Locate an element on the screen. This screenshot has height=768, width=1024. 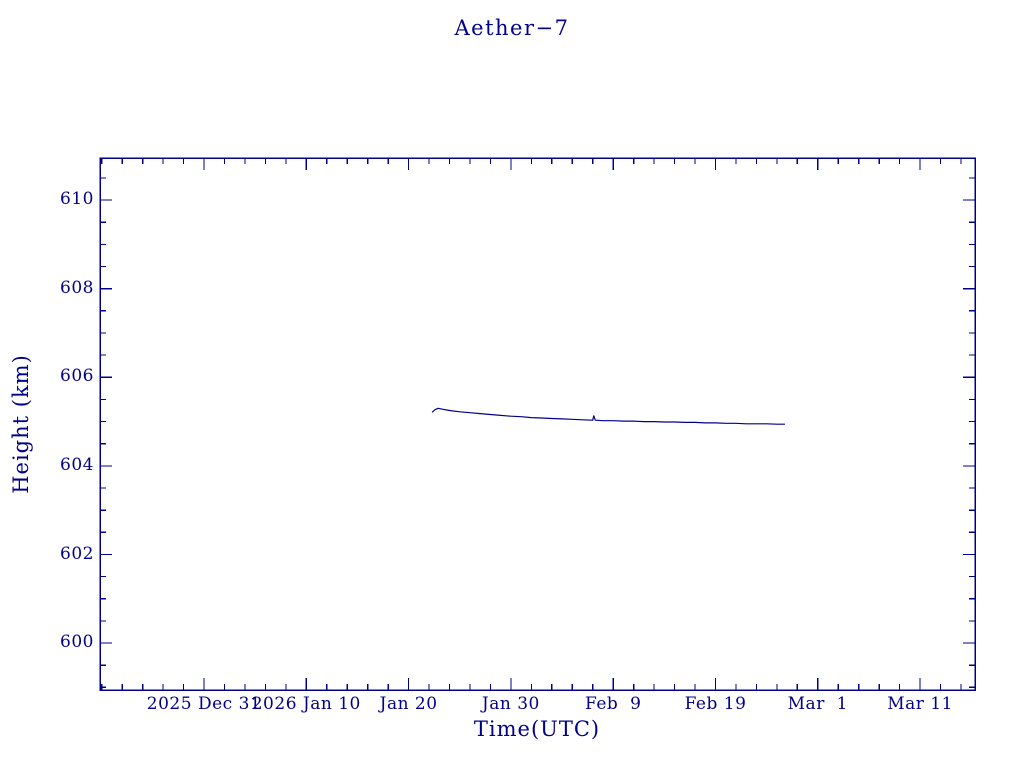
x-tick-label: 2026 Jan 10 is located at coordinates (306, 704).